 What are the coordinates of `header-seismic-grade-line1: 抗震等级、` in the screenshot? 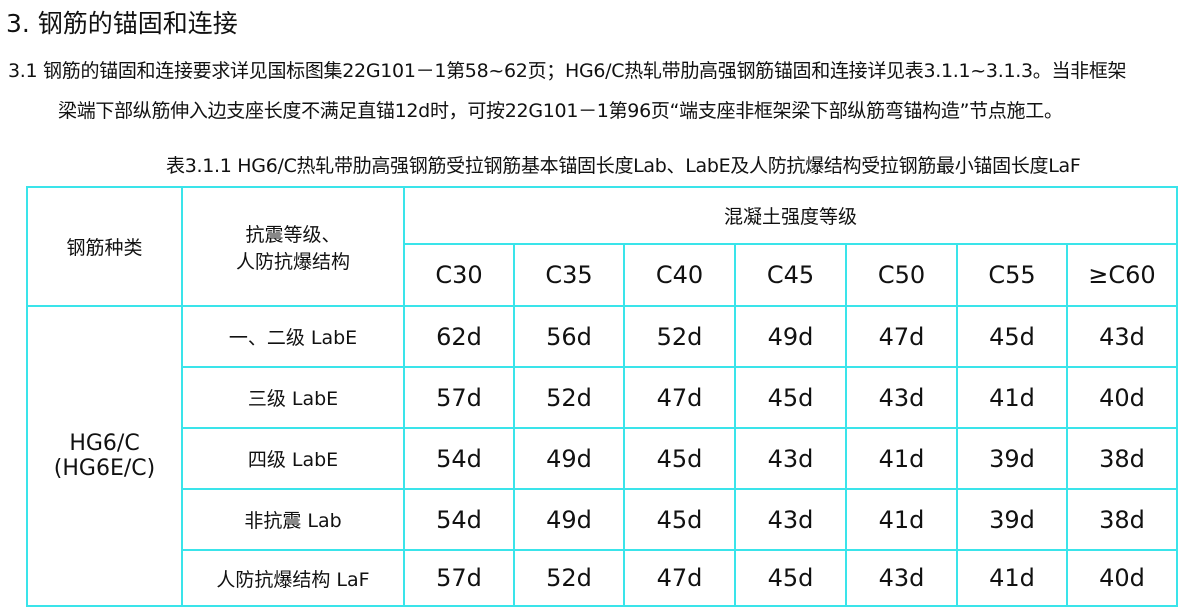 It's located at (293, 234).